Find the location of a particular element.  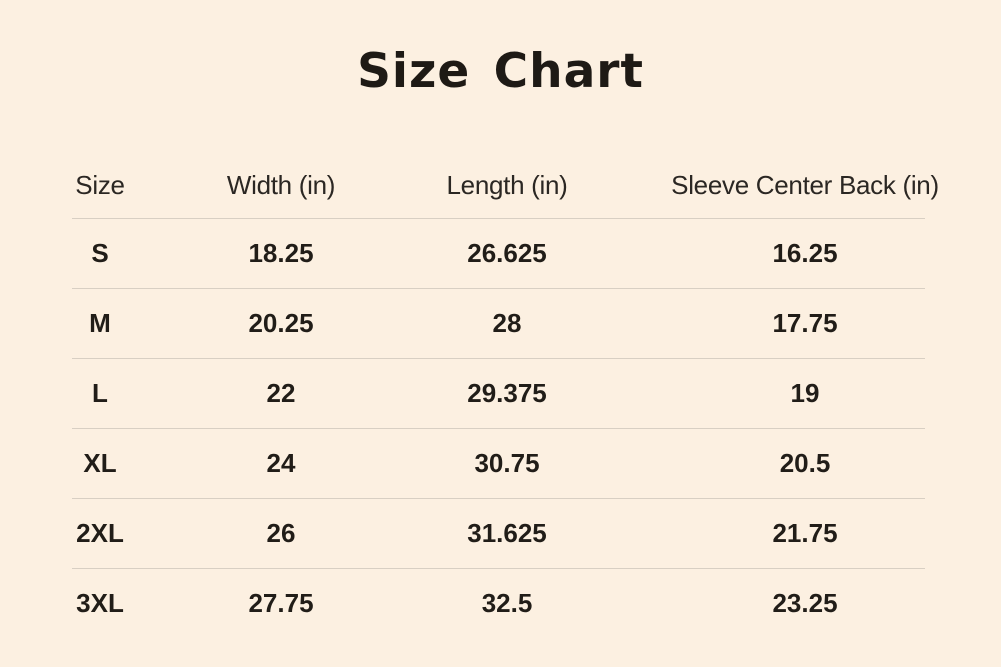

sleeve-value: 20.5 is located at coordinates (805, 463).